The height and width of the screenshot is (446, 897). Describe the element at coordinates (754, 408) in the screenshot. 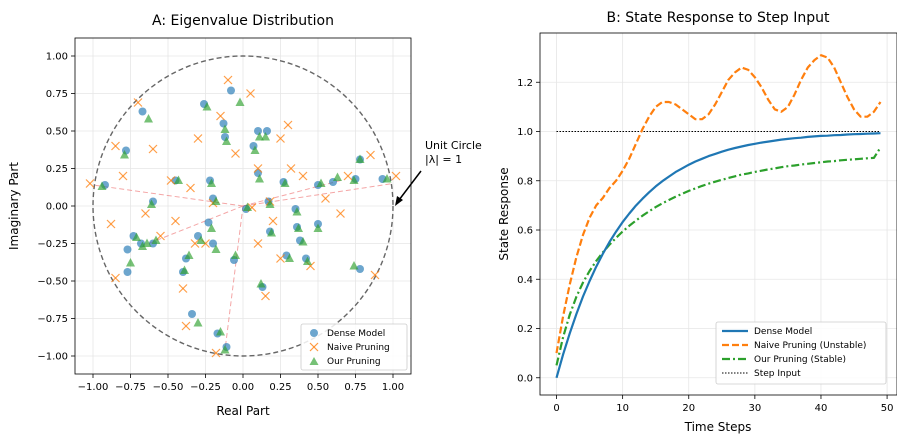

I see `x-tick-label: 30` at that location.